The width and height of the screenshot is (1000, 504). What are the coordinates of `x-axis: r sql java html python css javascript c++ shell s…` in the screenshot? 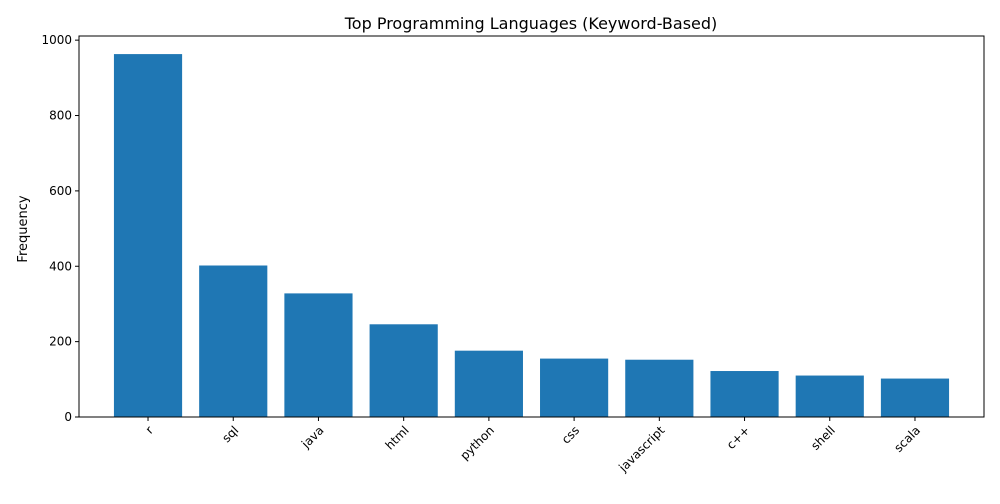 It's located at (533, 446).